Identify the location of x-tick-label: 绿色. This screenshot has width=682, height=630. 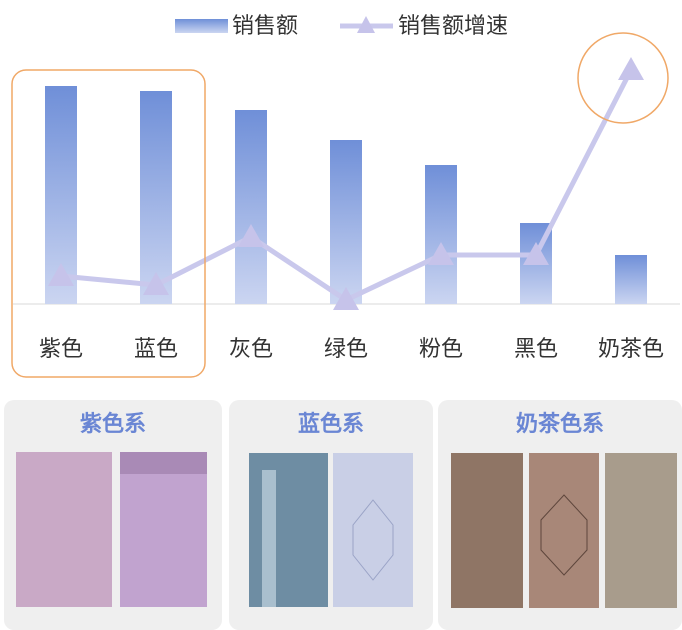
(346, 349).